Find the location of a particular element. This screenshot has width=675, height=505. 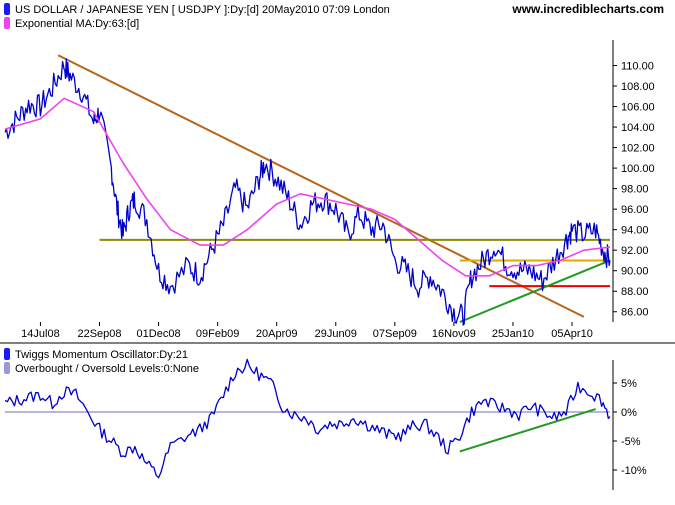

price-y-tick-label: 110.00 is located at coordinates (637, 67).